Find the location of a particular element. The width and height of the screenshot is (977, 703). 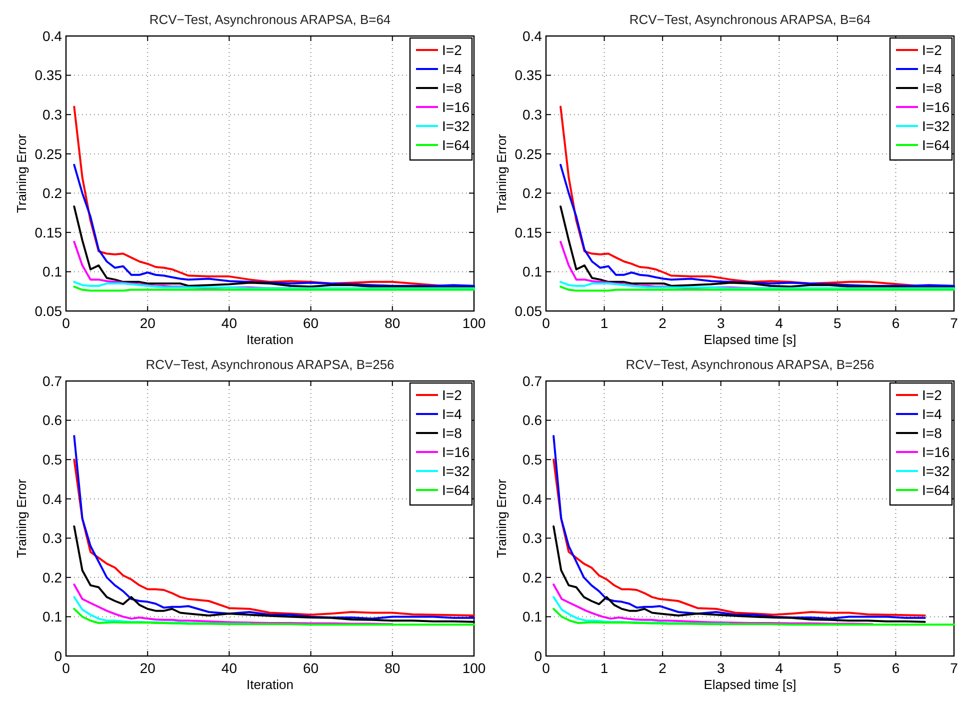

y-tick-label: 0.35 is located at coordinates (48, 75).